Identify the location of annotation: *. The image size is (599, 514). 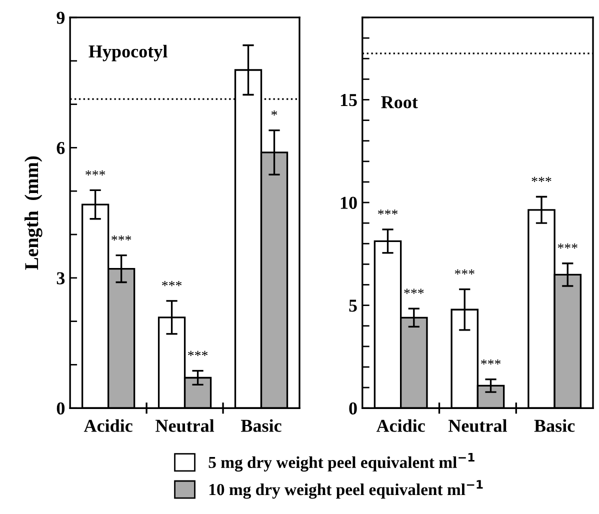
(274, 113).